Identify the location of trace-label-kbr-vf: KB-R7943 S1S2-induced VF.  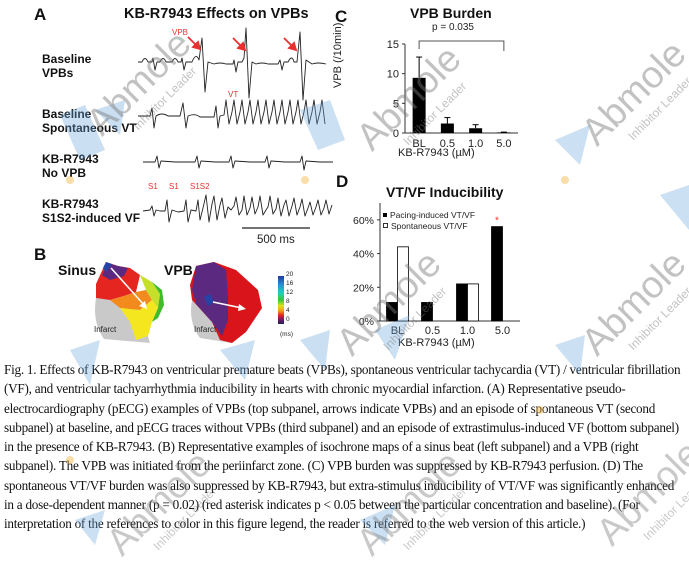
(91, 211).